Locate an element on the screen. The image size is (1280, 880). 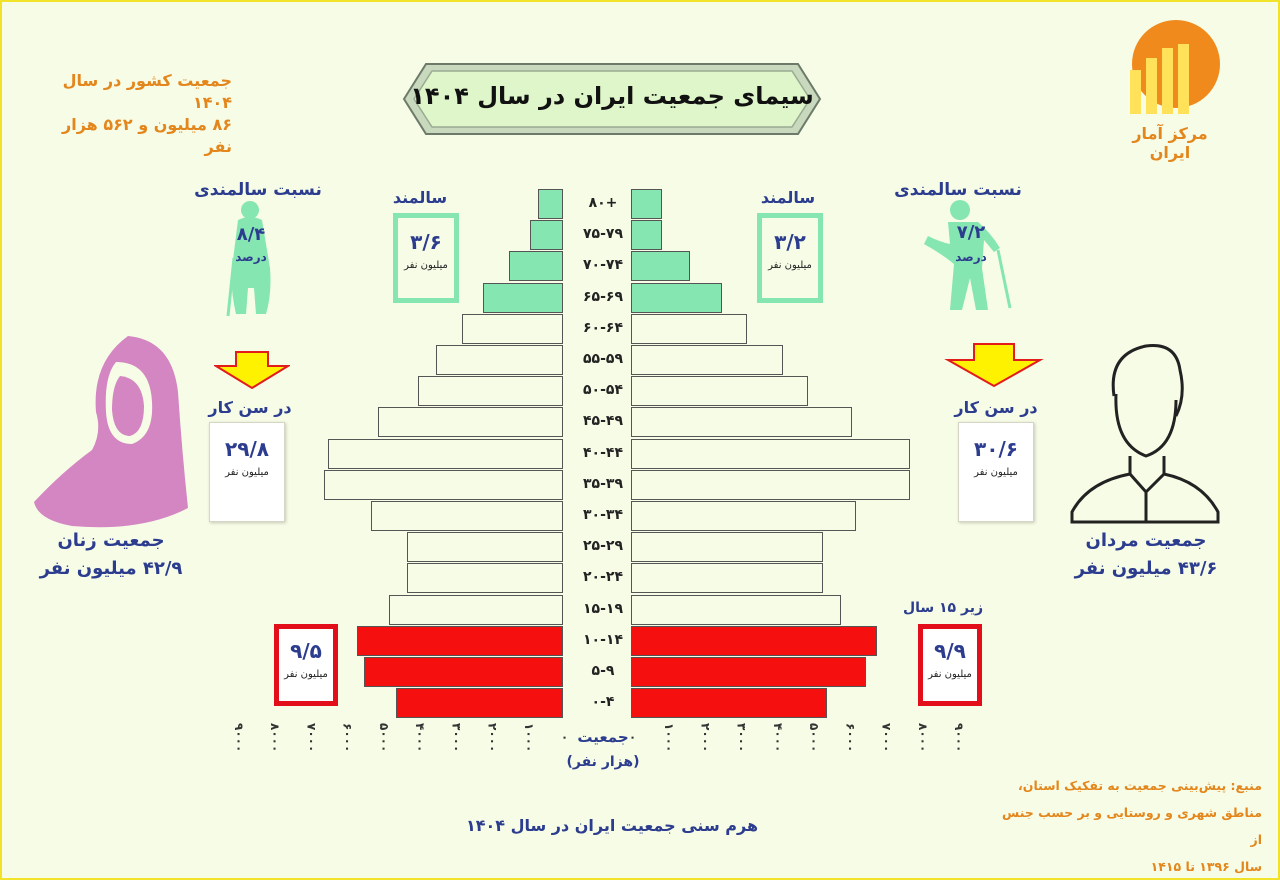
right-elderly-ratio-label: نسبت سالمندی is located at coordinates (958, 190).